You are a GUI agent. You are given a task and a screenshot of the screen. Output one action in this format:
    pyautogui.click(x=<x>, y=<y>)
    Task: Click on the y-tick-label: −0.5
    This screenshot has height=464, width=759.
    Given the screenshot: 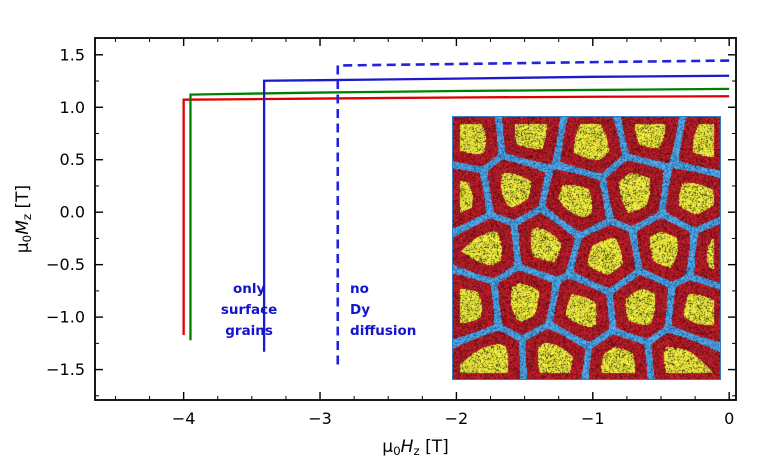 What is the action you would take?
    pyautogui.click(x=65, y=264)
    